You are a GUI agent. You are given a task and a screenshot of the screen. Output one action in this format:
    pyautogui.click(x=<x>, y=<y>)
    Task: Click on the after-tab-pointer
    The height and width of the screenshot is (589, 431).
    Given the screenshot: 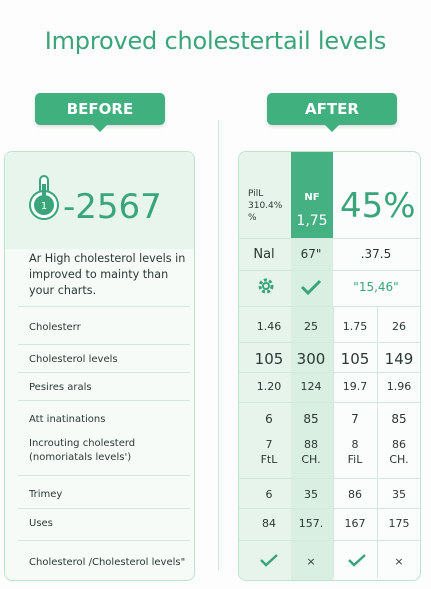 What is the action you would take?
    pyautogui.click(x=332, y=128)
    